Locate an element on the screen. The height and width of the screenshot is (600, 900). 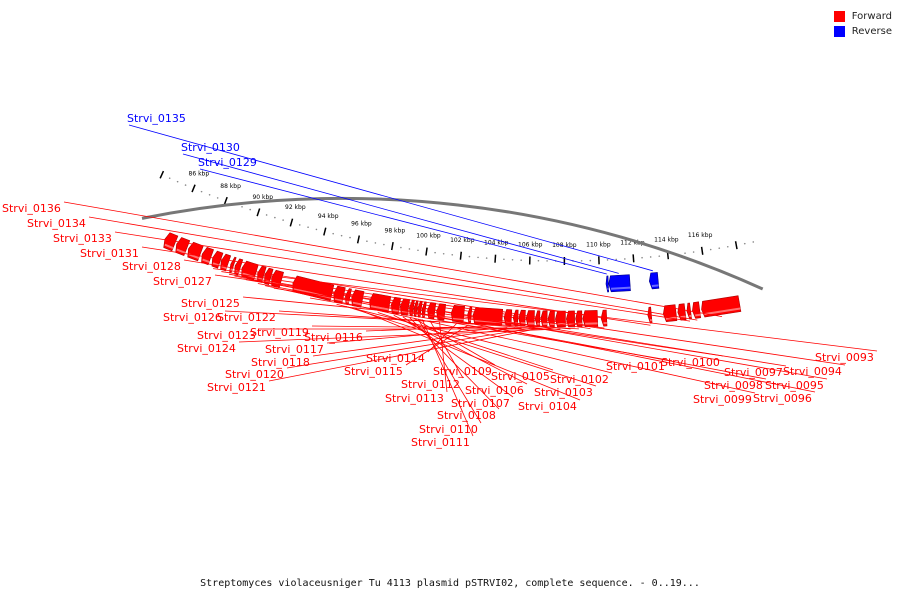
gene-label: Strvi_0108 is located at coordinates (466, 415).